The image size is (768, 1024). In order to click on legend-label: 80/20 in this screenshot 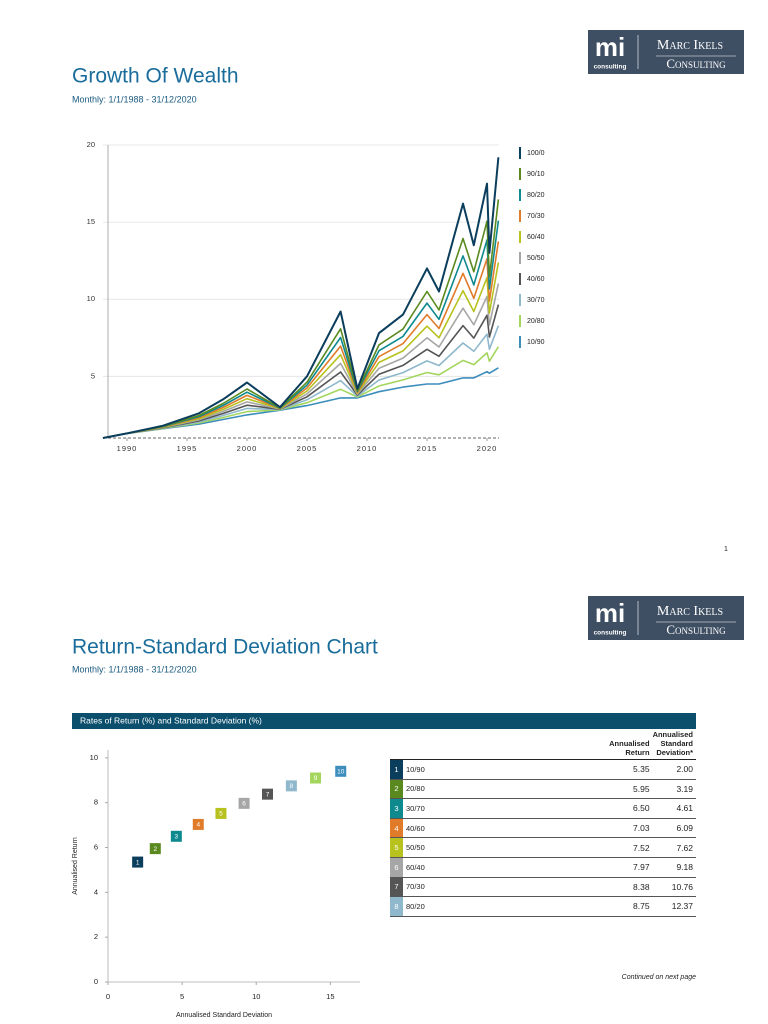, I will do `click(536, 195)`.